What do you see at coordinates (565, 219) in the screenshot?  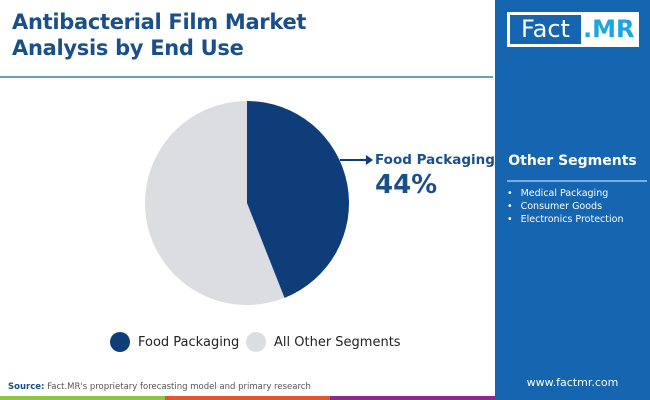 I see `list-item: Electronics Protection` at bounding box center [565, 219].